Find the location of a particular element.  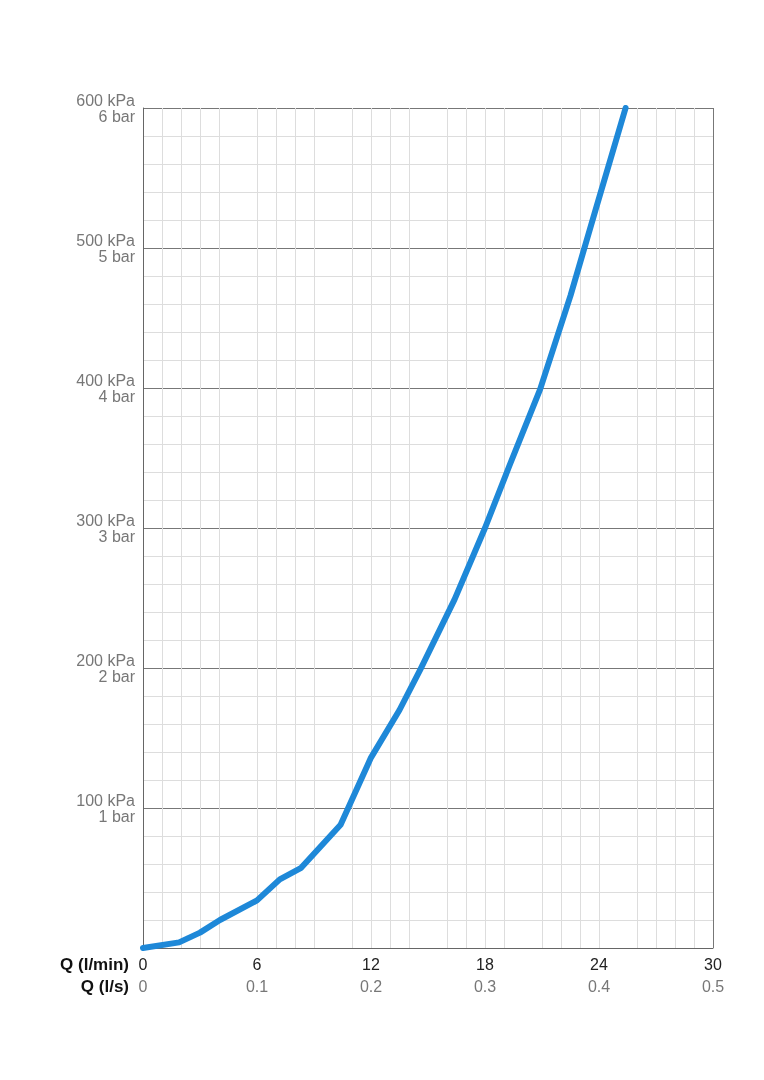

y-tick-label: 200 kPa is located at coordinates (106, 660).